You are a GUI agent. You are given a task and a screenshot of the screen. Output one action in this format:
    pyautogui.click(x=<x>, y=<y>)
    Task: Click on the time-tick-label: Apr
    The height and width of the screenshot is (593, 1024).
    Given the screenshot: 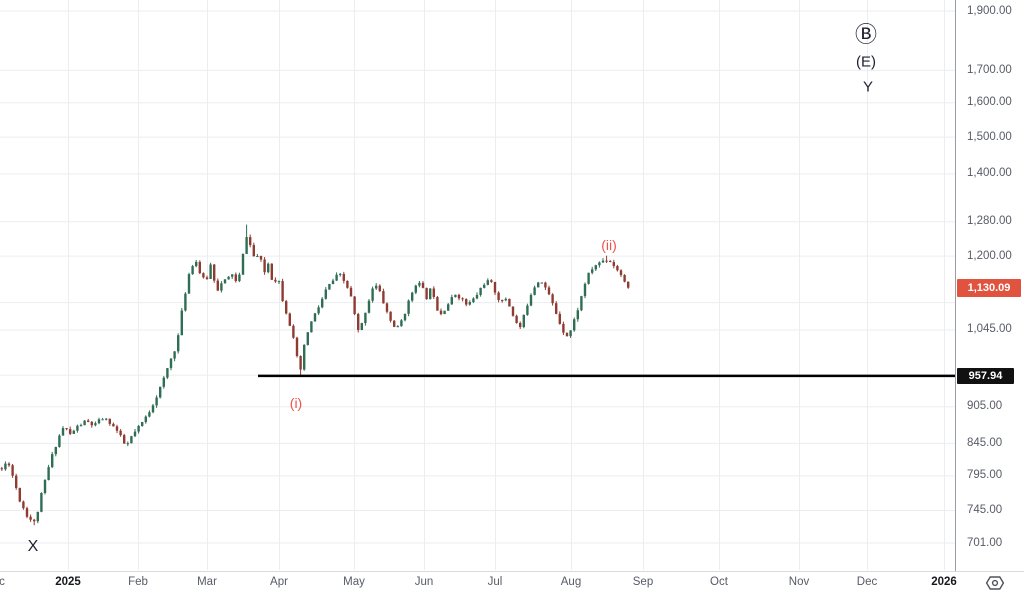 What is the action you would take?
    pyautogui.click(x=279, y=582)
    